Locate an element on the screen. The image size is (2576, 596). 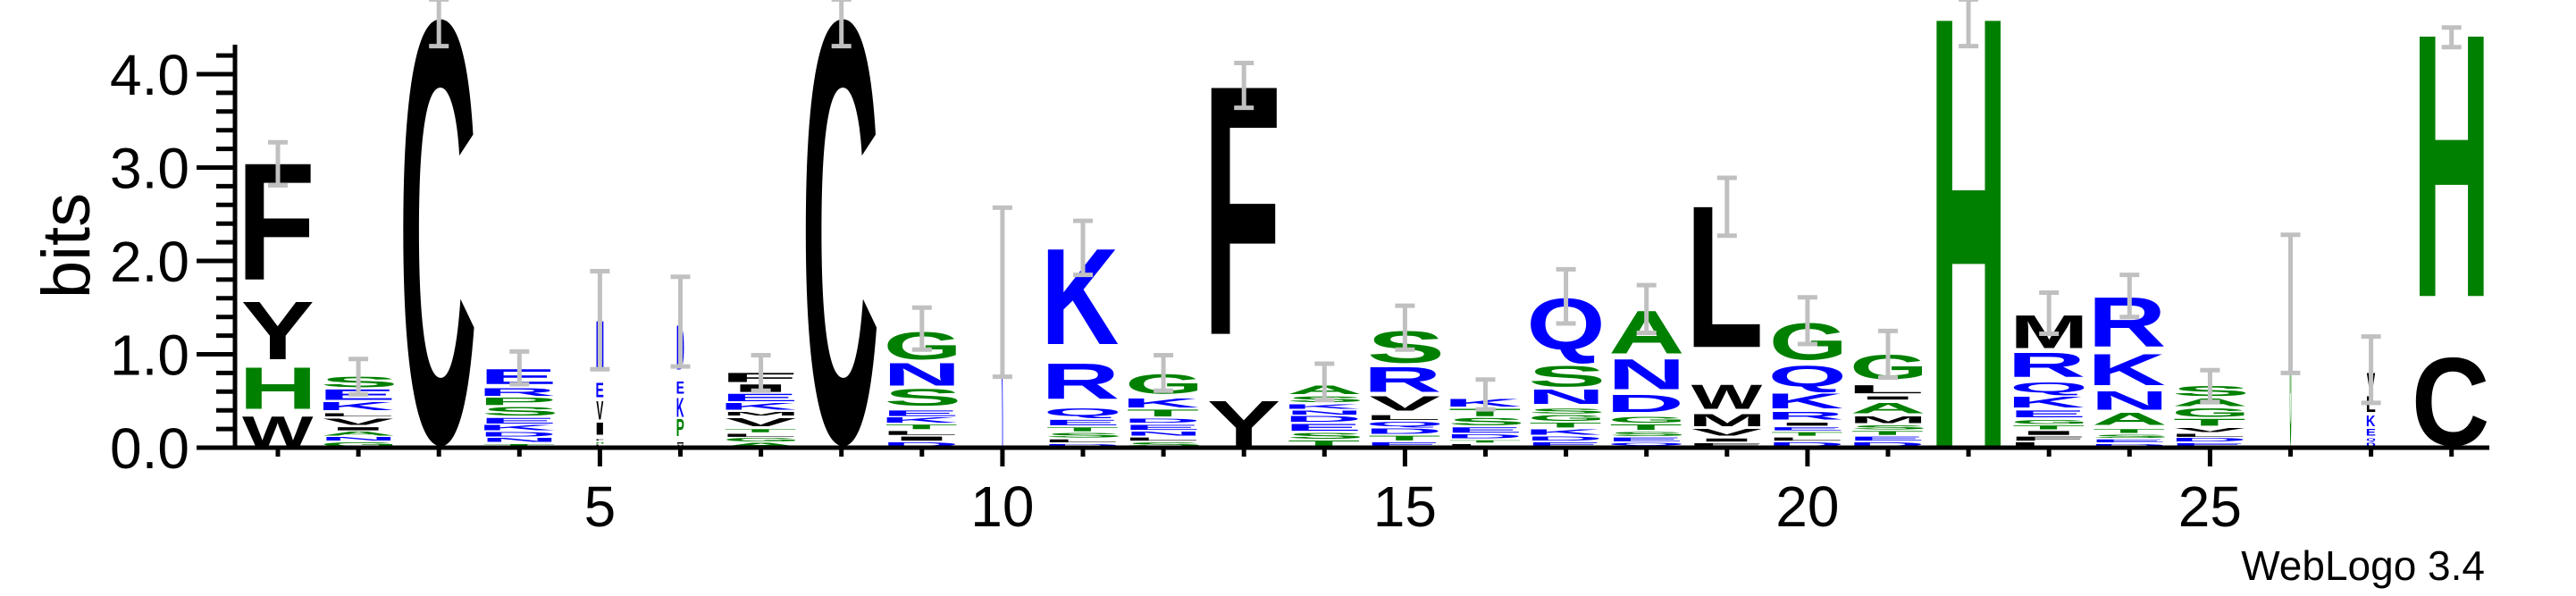
letter-I-pos-5: I is located at coordinates (599, 429).